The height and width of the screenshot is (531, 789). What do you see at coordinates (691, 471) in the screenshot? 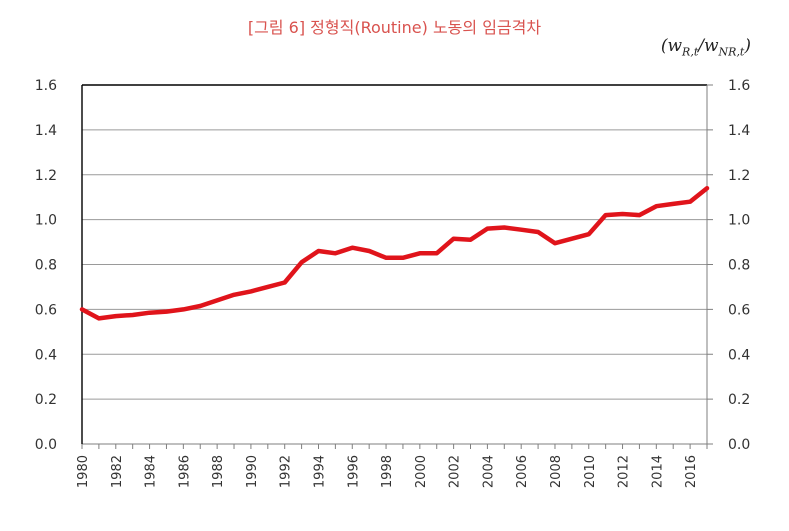
I see `x-tick-label: 2016` at bounding box center [691, 471].